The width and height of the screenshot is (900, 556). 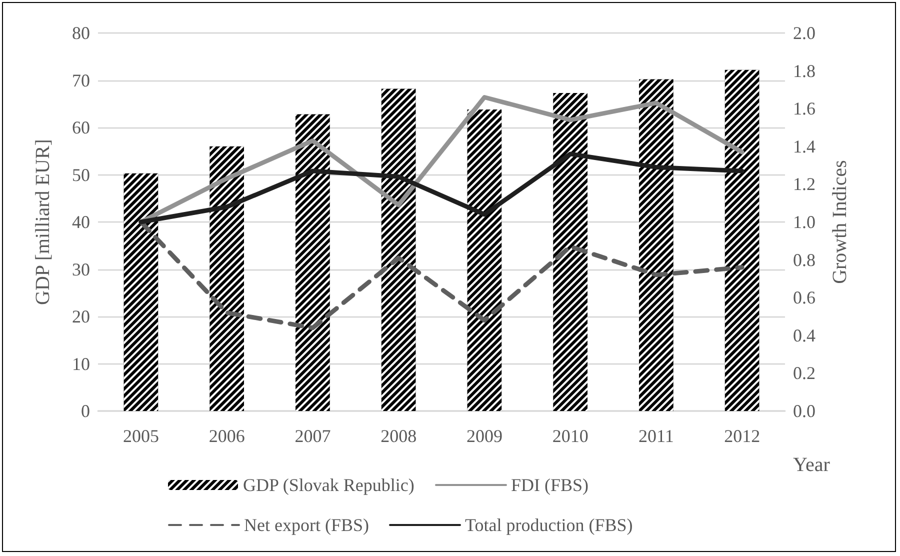 What do you see at coordinates (804, 184) in the screenshot?
I see `y2-tick-label: 1.2` at bounding box center [804, 184].